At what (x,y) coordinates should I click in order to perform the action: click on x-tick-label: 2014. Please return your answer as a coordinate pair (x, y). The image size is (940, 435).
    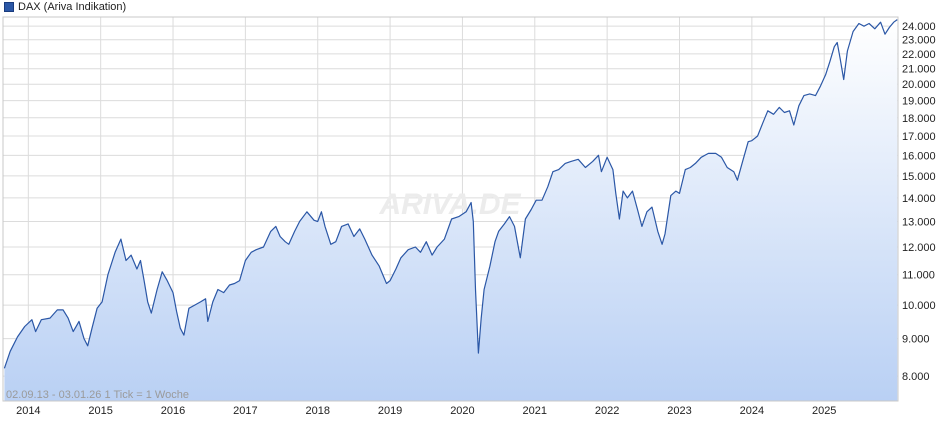
    Looking at the image, I should click on (28, 411).